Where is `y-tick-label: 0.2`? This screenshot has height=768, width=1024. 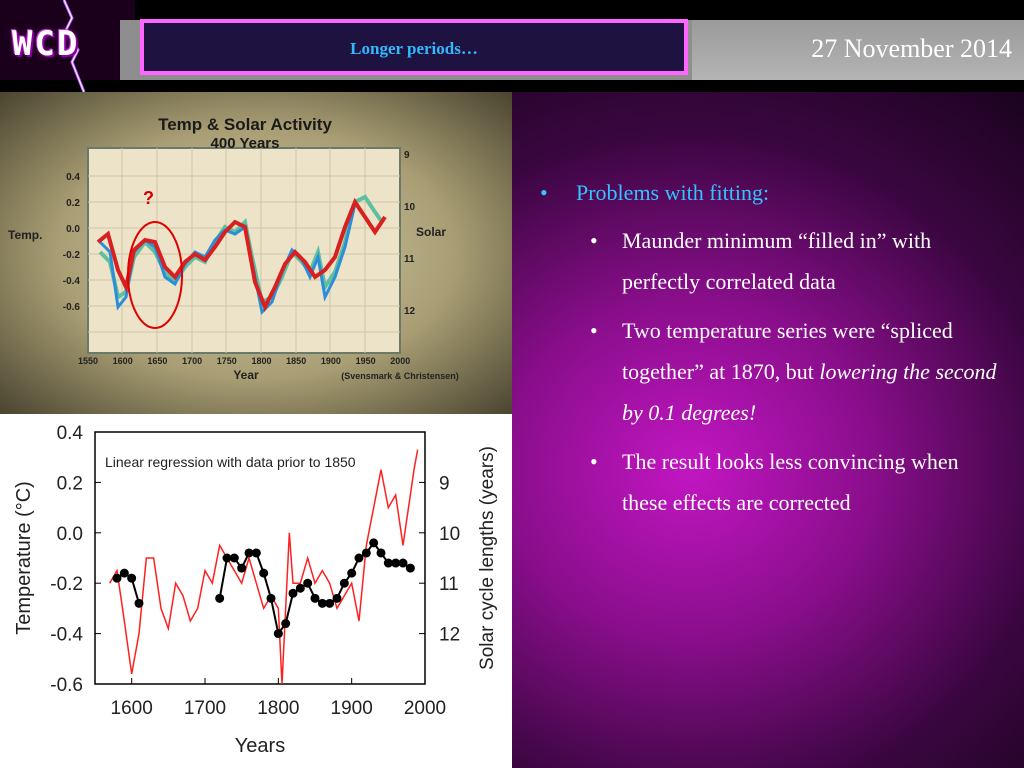
y-tick-label: 0.2 is located at coordinates (70, 483).